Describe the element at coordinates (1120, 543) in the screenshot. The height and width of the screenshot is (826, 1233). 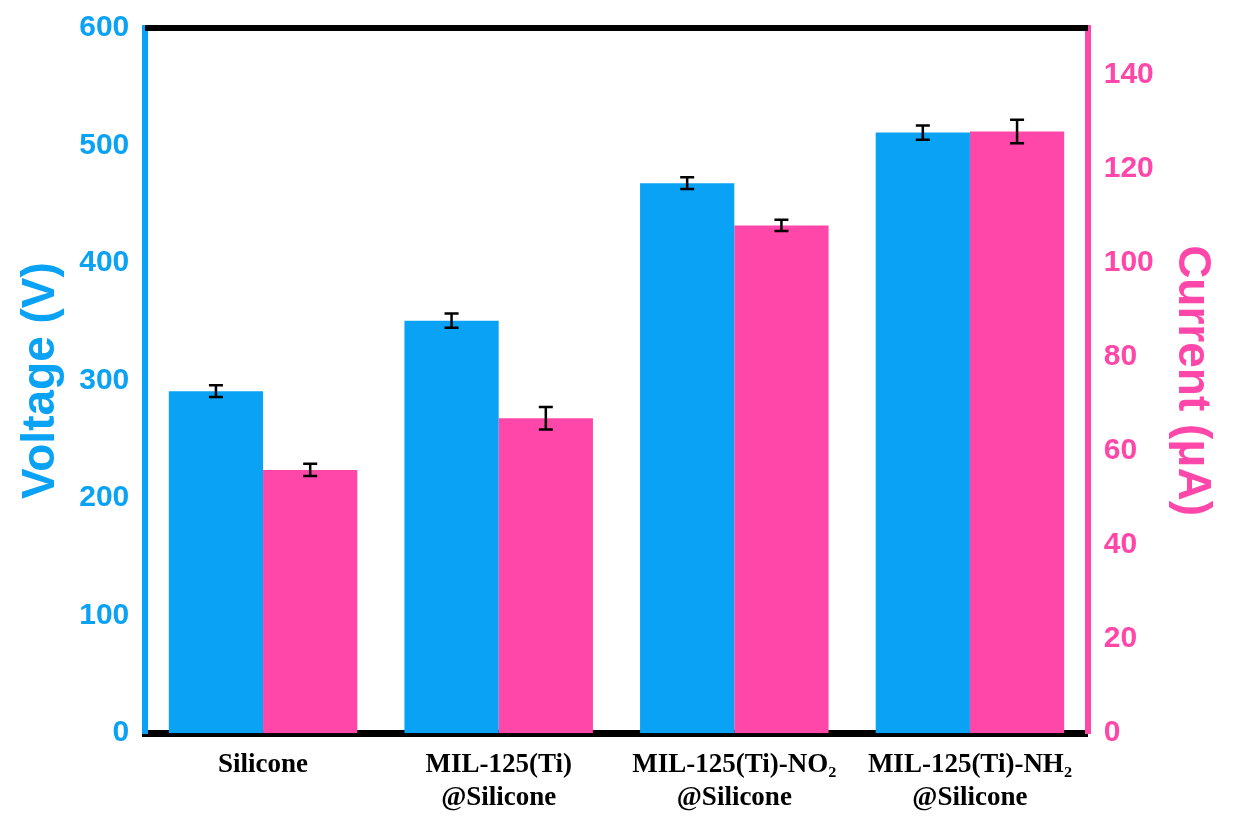
I see `y2-tick-label: 40` at that location.